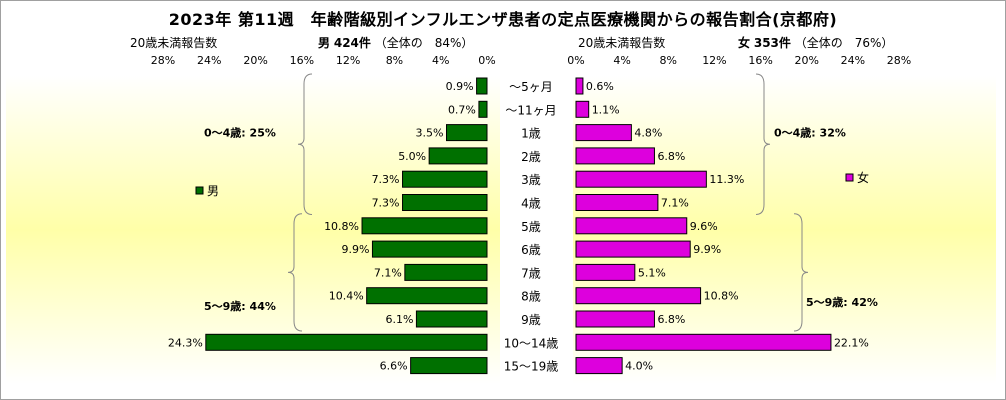  What do you see at coordinates (531, 134) in the screenshot?
I see `age-category-label: 1歳` at bounding box center [531, 134].